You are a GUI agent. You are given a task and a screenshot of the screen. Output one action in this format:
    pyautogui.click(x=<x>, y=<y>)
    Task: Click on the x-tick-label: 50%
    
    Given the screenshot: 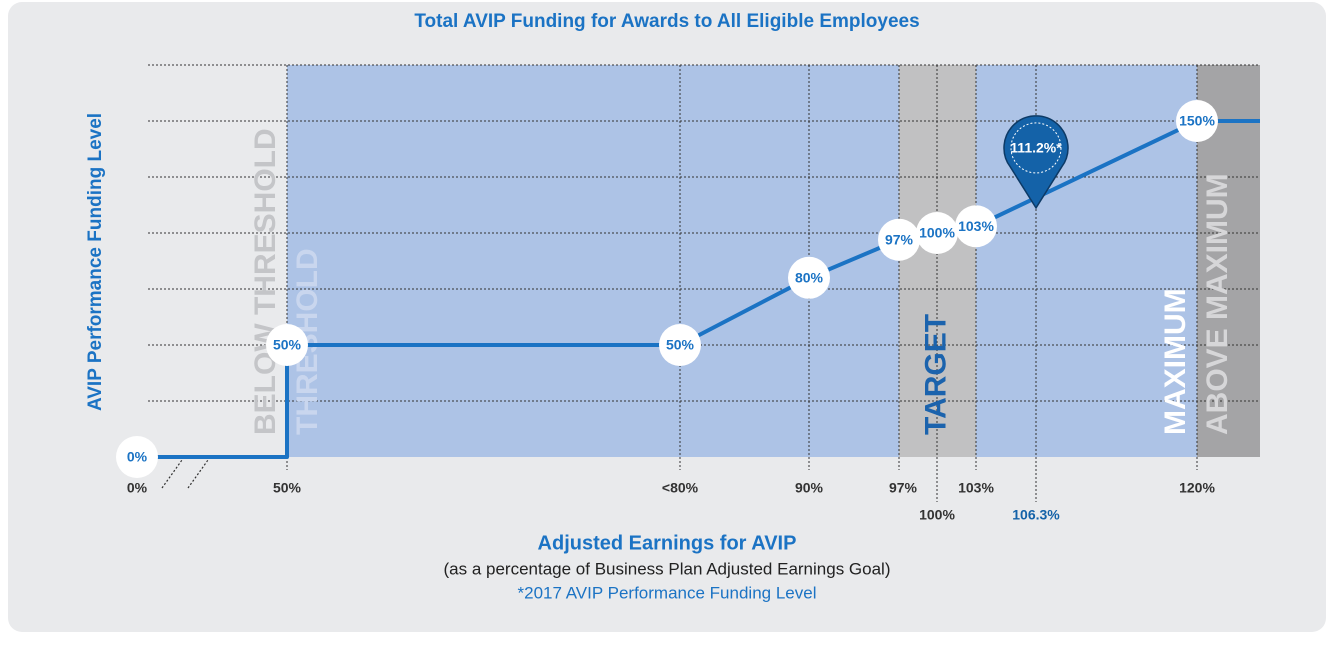 What is the action you would take?
    pyautogui.click(x=287, y=488)
    